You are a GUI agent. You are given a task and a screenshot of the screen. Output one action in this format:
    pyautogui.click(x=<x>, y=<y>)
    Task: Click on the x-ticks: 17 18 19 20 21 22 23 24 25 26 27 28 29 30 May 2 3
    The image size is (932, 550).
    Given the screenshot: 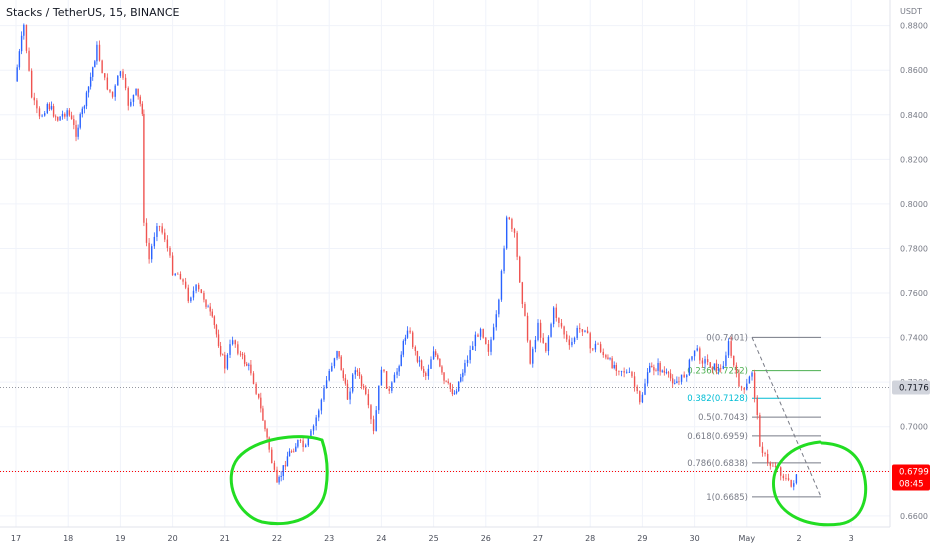 What is the action you would take?
    pyautogui.click(x=432, y=538)
    